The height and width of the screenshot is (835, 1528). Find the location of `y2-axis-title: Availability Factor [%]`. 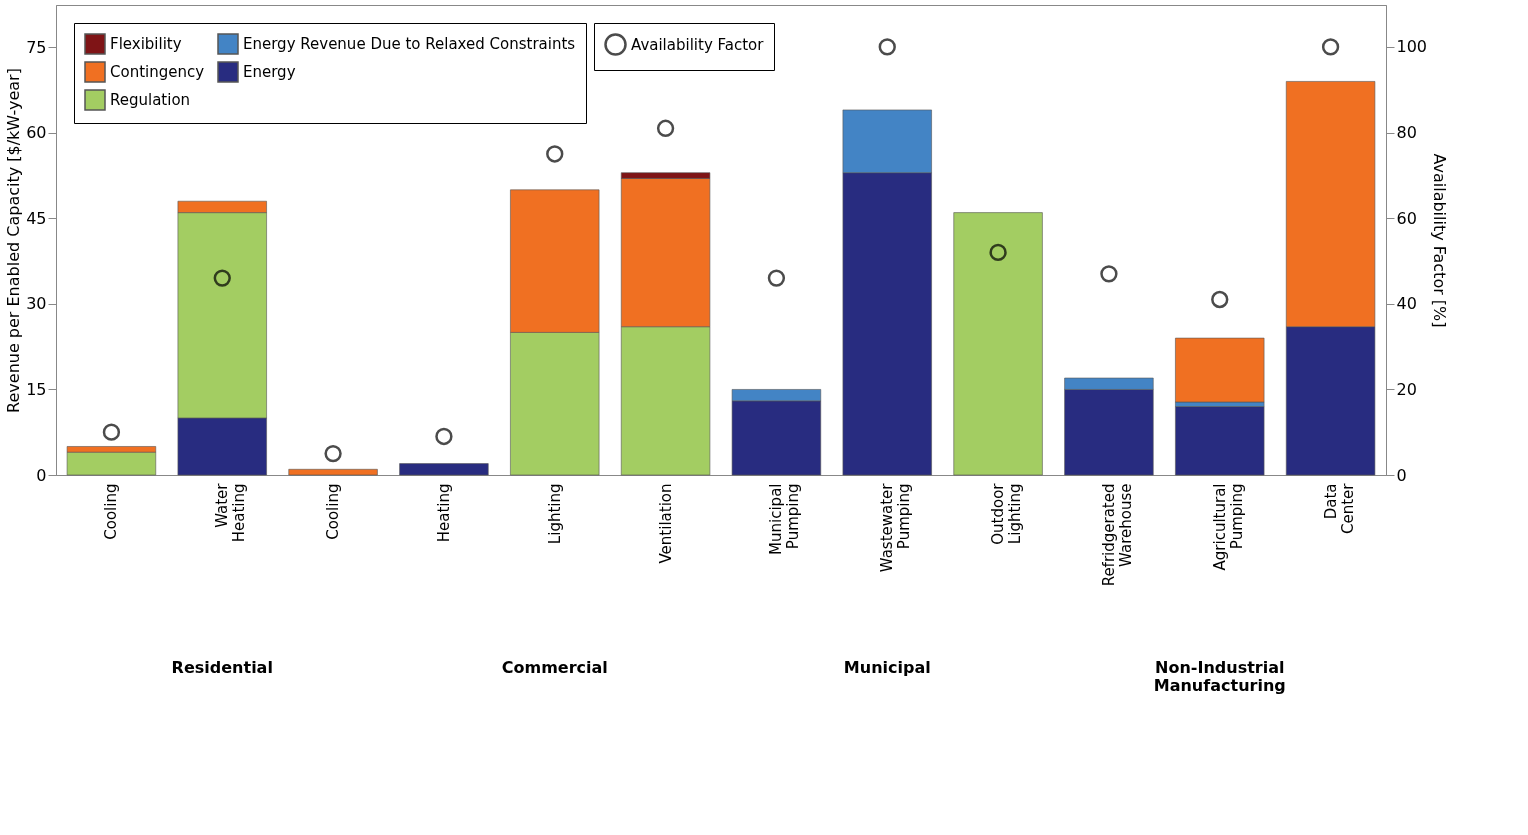

y2-axis-title: Availability Factor [%] is located at coordinates (1440, 240).